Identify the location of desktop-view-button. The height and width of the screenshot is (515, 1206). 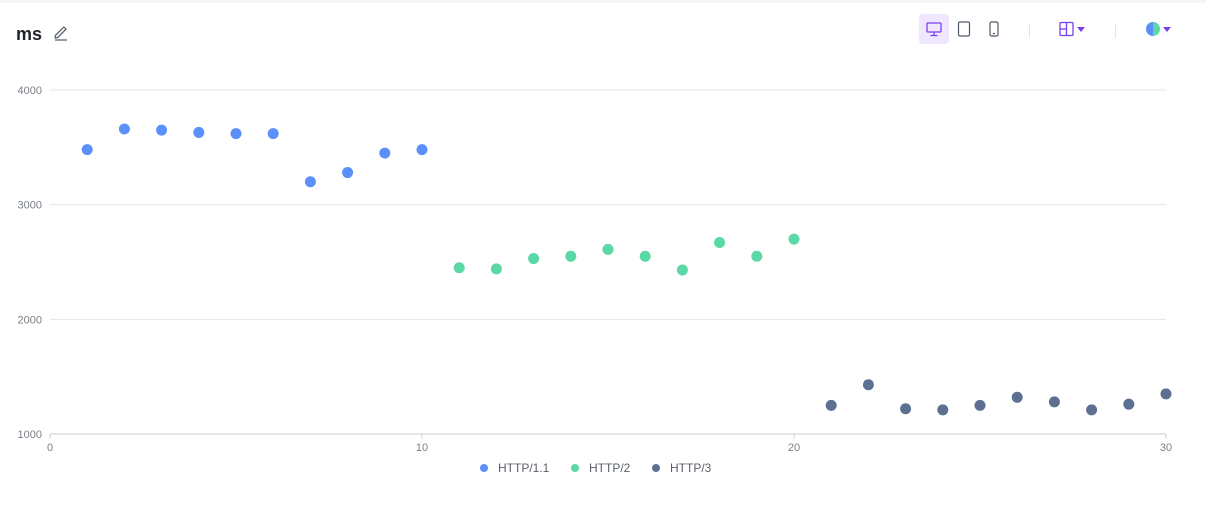
(934, 29).